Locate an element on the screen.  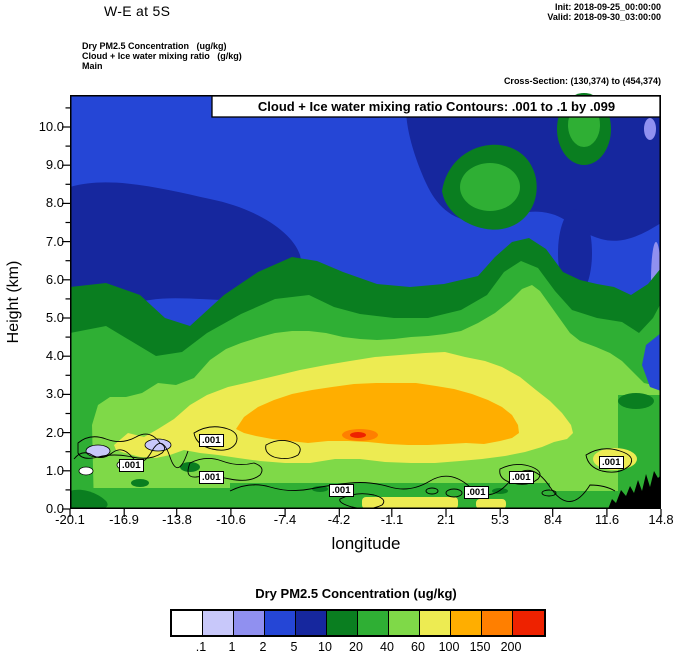
fill-green-bottom-left is located at coordinates (150, 498).